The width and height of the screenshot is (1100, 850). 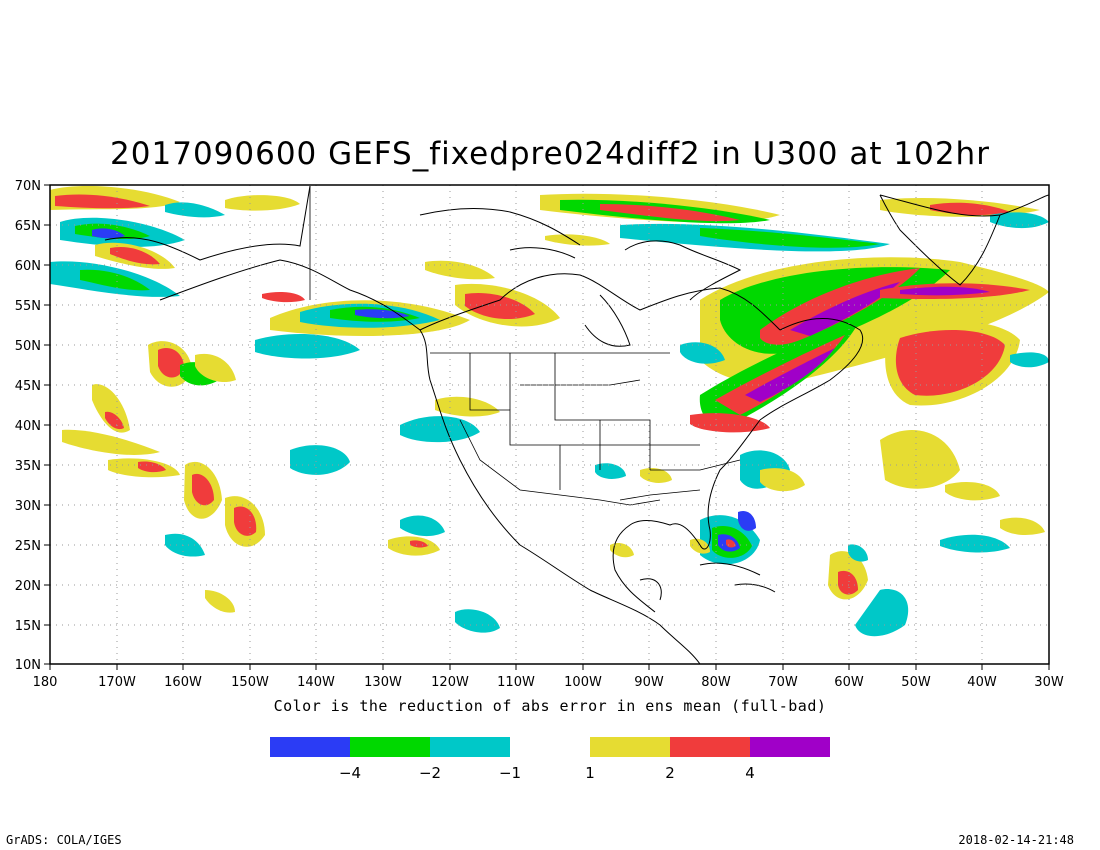 I want to click on lon-label: 110W, so click(x=516, y=682).